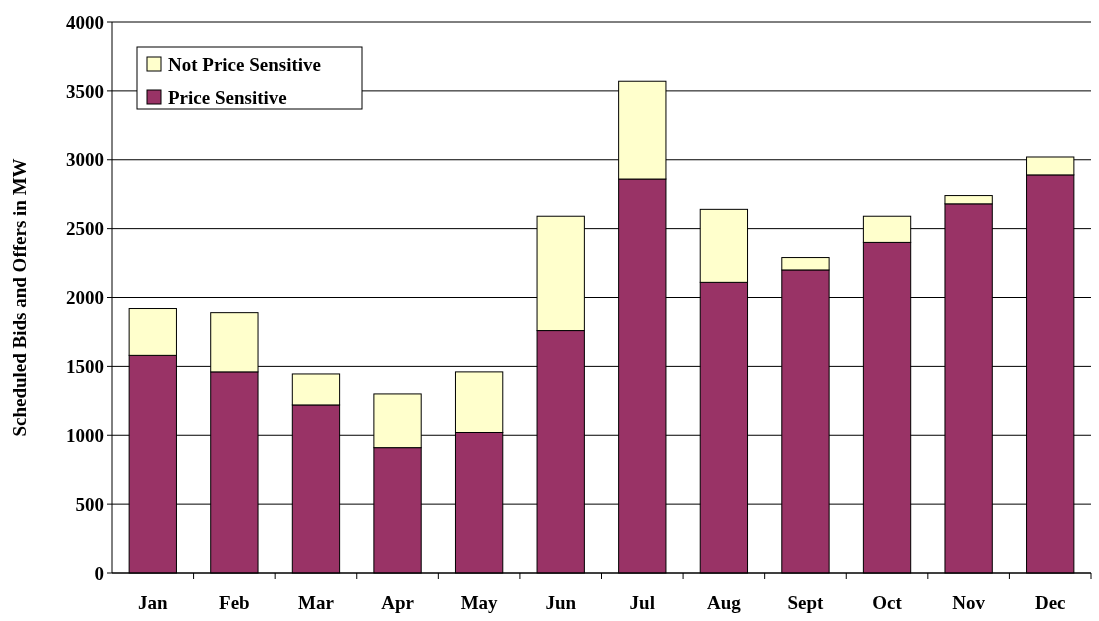 This screenshot has height=621, width=1099. I want to click on y-tick-label: 1000, so click(85, 435).